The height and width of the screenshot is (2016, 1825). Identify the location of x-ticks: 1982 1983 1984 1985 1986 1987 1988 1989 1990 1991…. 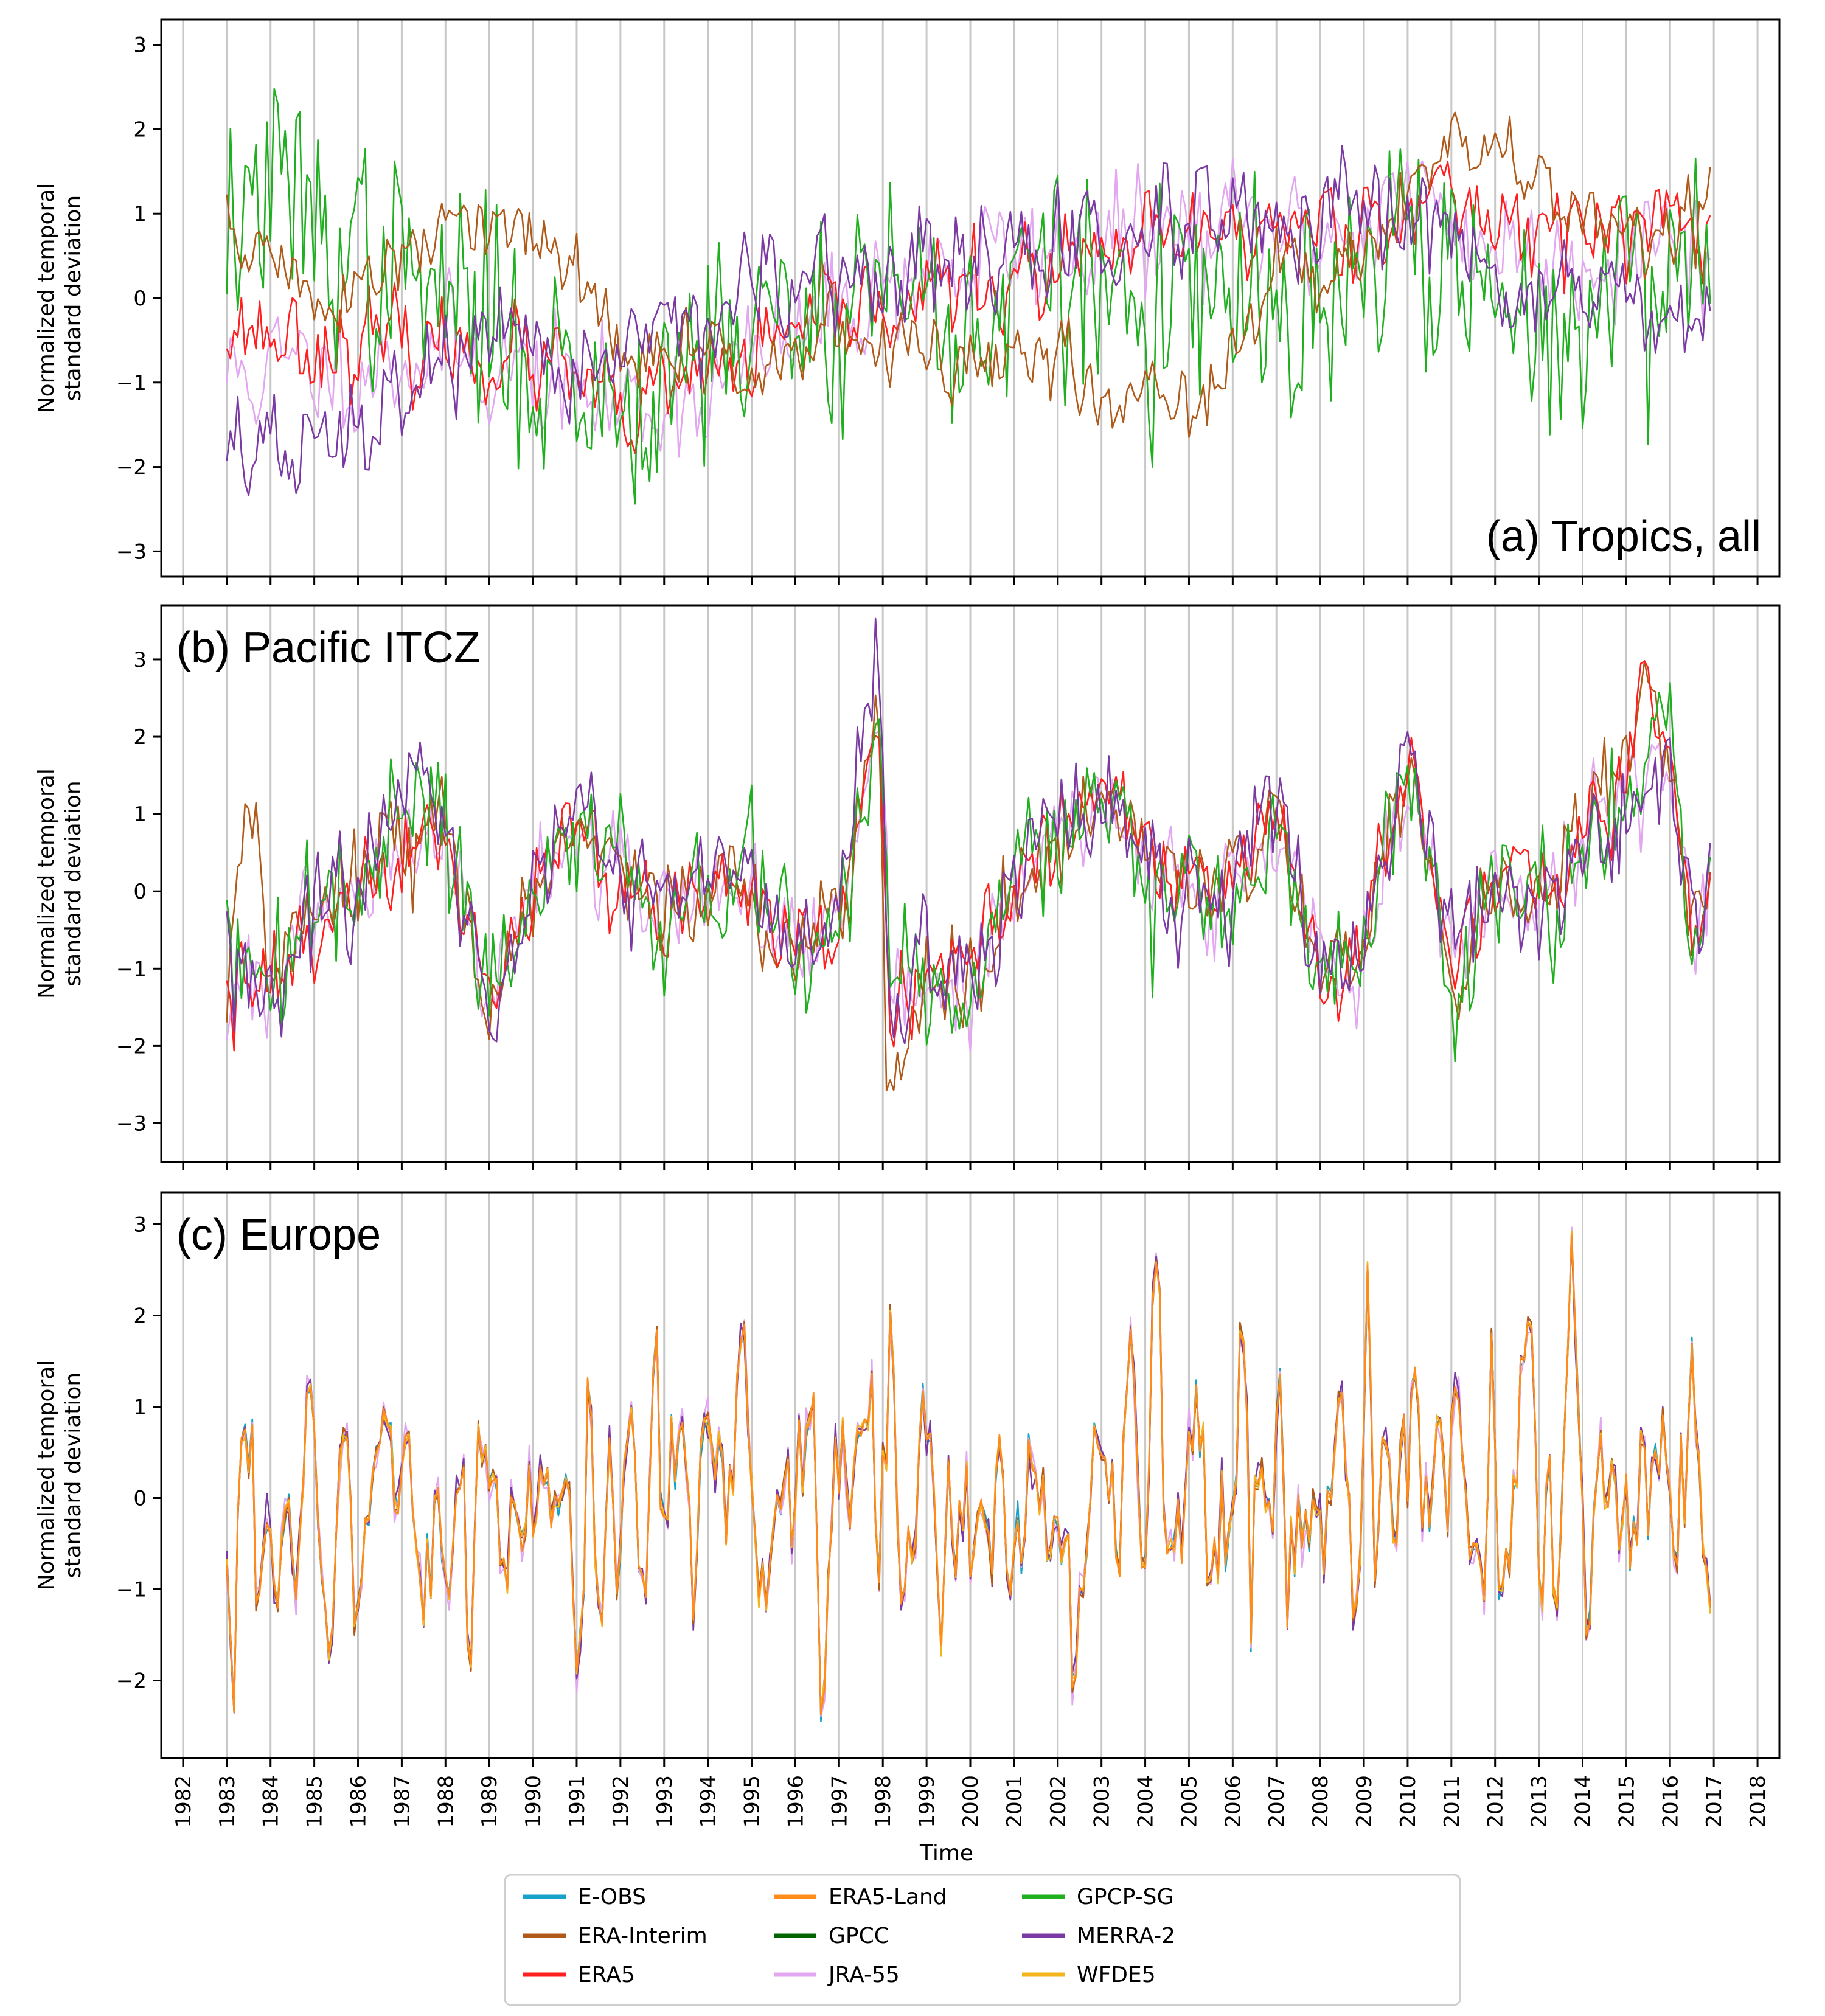
(971, 1793).